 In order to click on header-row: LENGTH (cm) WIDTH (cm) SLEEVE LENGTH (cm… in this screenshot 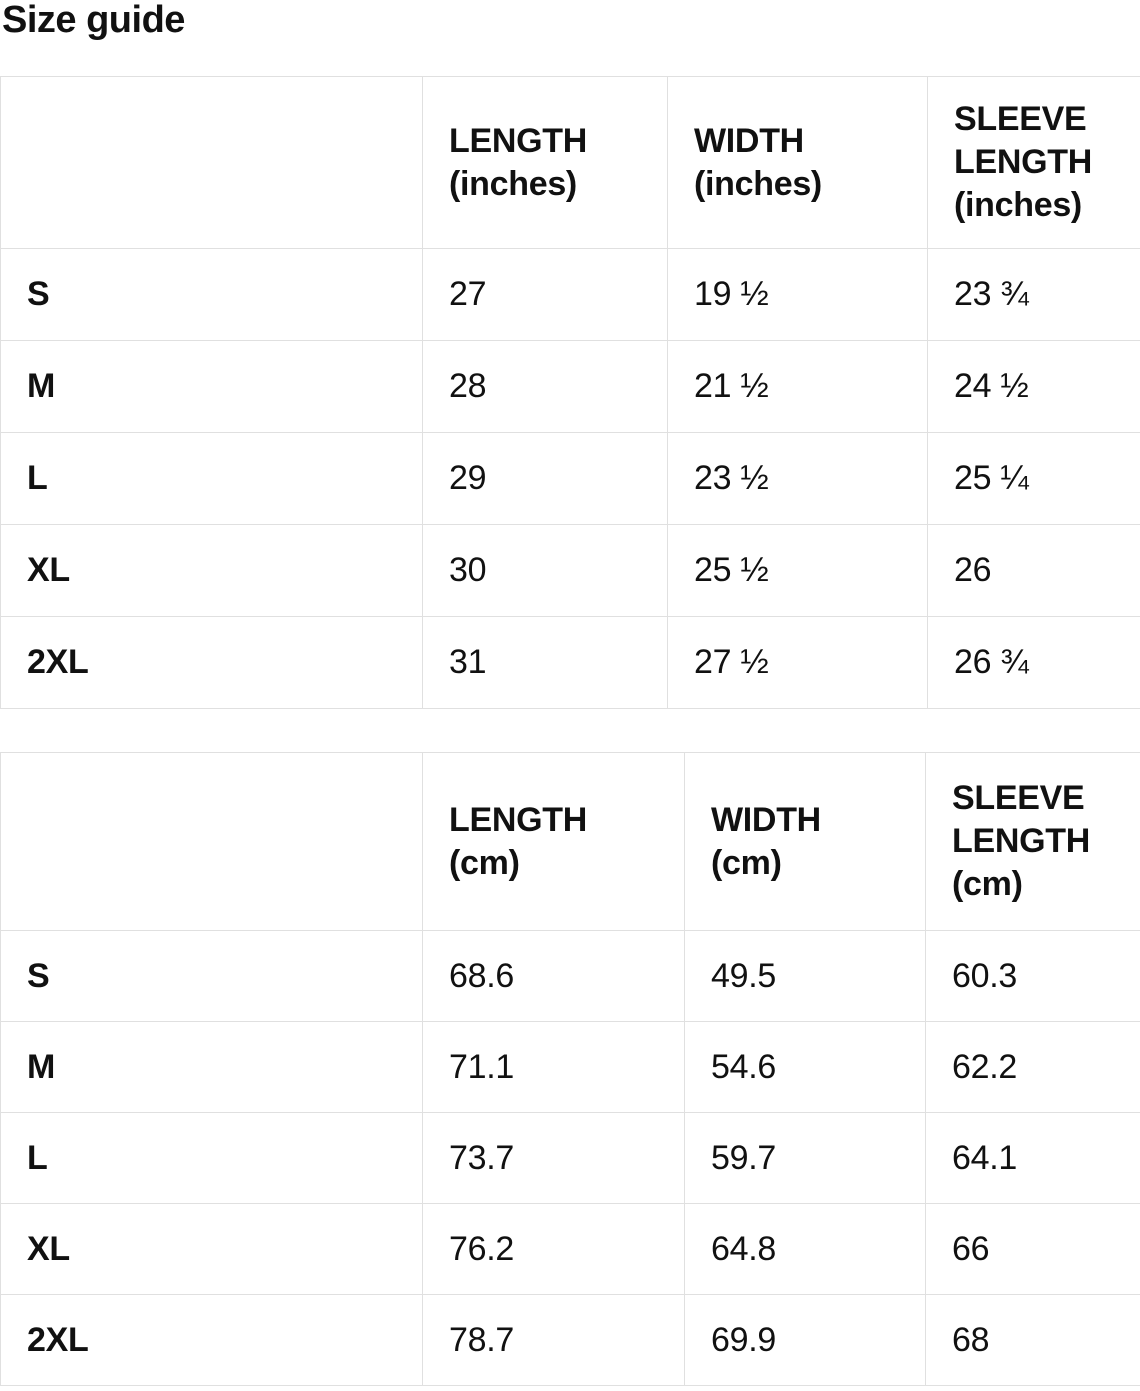, I will do `click(570, 841)`.